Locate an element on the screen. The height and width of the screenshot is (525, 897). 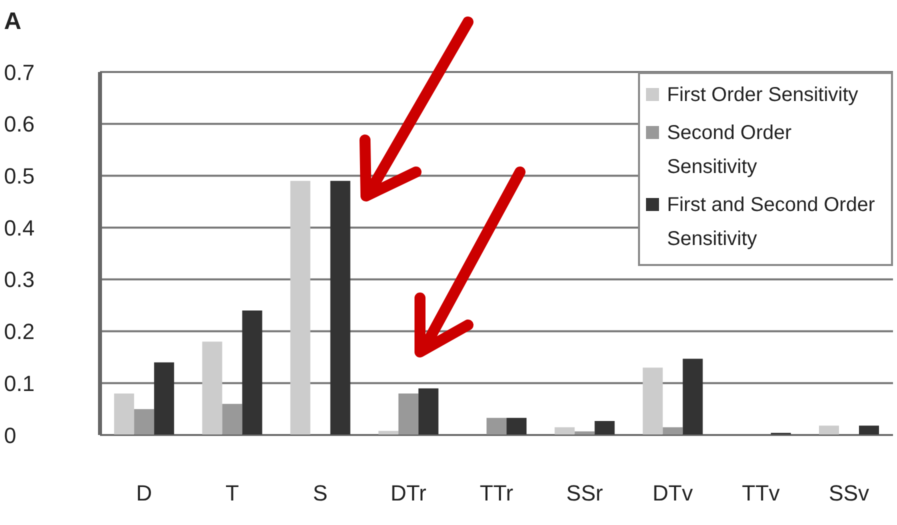
legend-label: Second Order Sensitivity is located at coordinates (730, 150).